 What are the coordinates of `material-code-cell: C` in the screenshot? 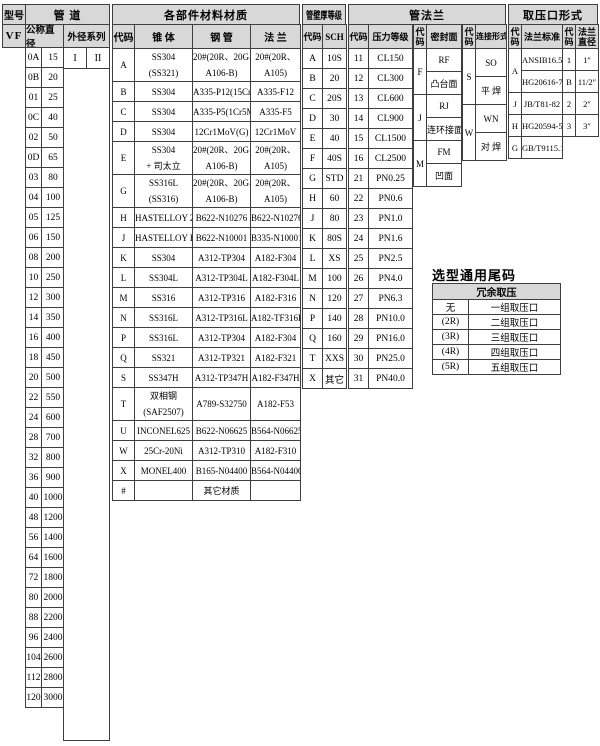 It's located at (123, 111).